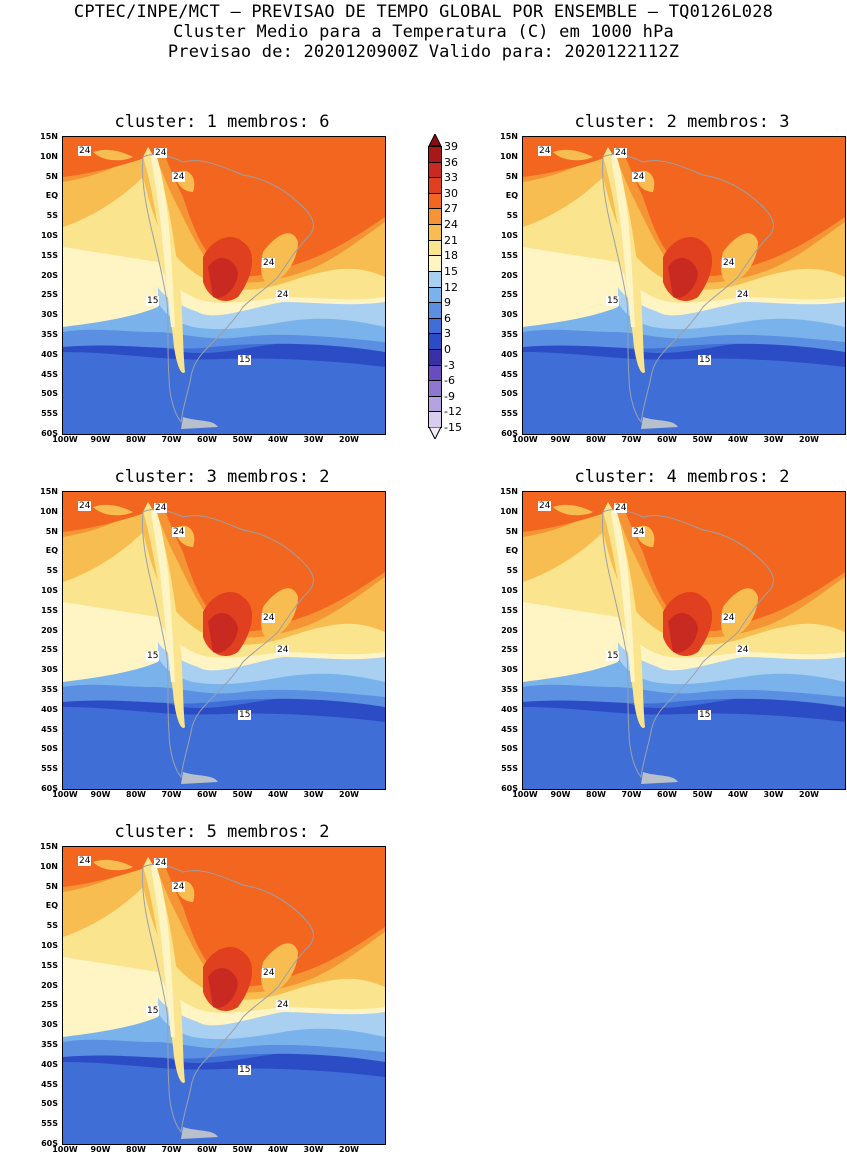  Describe the element at coordinates (242, 439) in the screenshot. I see `lon-tick-label: 50W` at that location.